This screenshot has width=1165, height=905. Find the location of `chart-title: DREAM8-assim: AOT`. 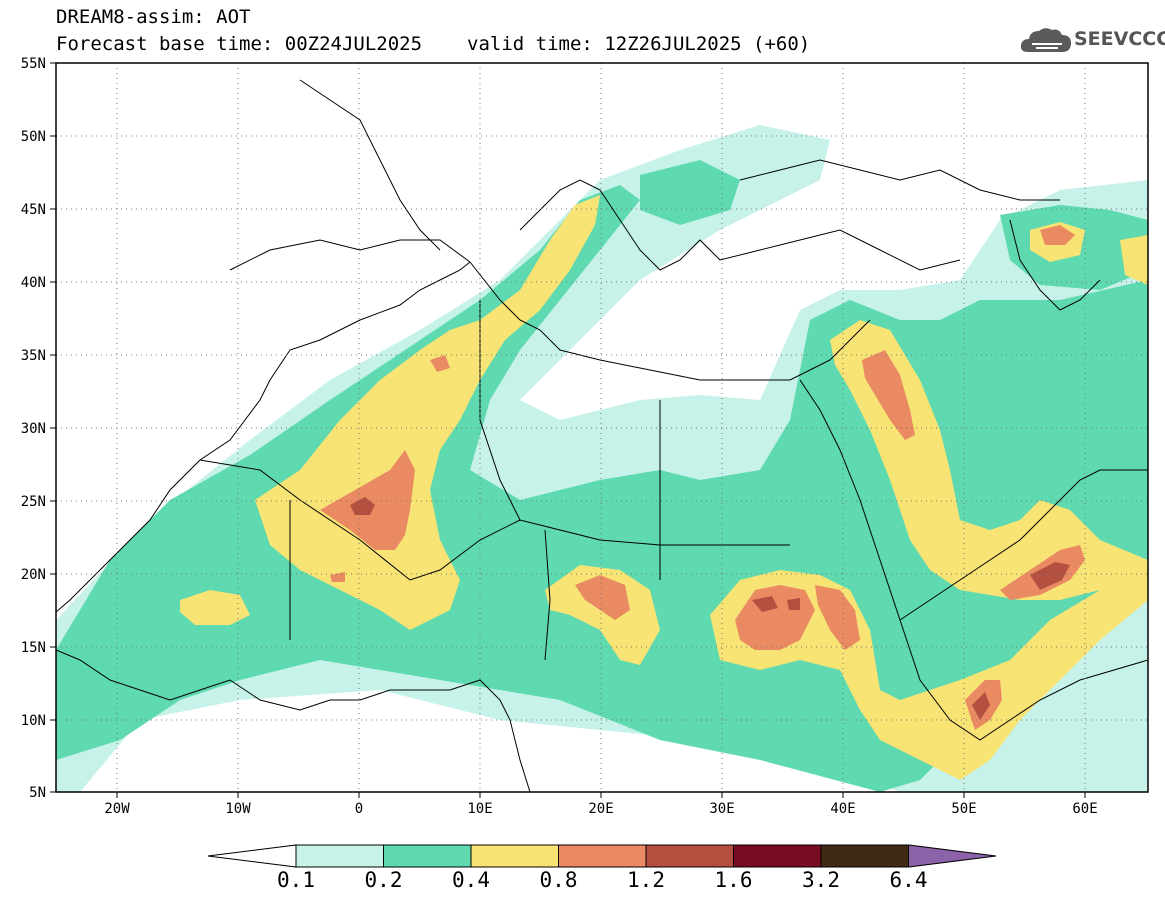

chart-title: DREAM8-assim: AOT is located at coordinates (153, 17).